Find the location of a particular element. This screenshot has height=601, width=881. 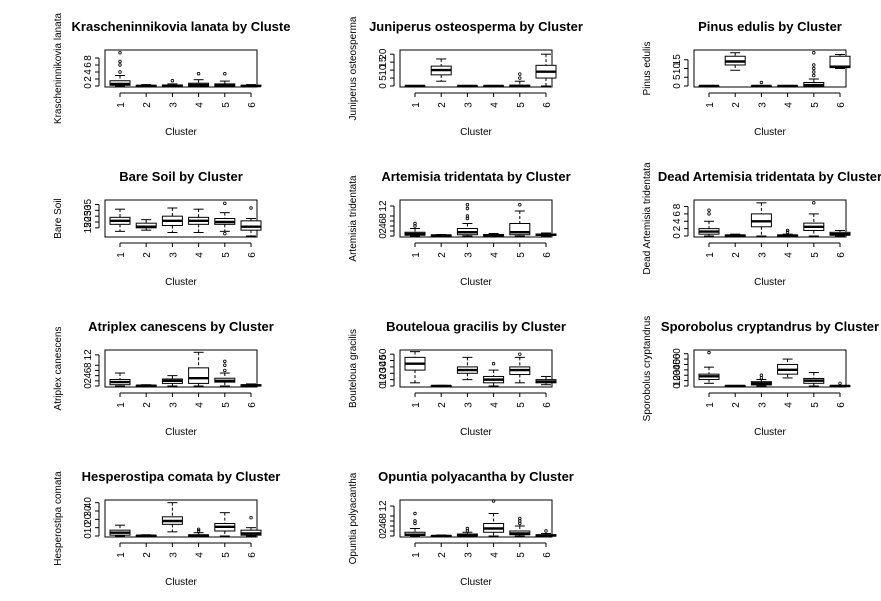

y-axis-label: Bare Soil is located at coordinates (58, 218).